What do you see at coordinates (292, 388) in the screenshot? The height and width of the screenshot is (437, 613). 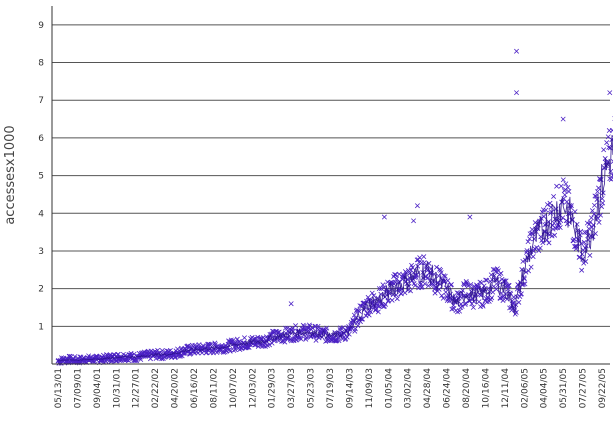 I see `x-tick-label: 03/27/03` at bounding box center [292, 388].